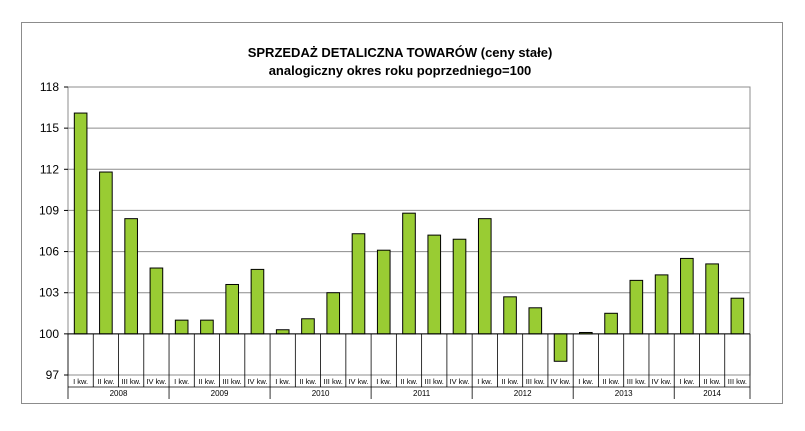 The height and width of the screenshot is (431, 805). What do you see at coordinates (49, 334) in the screenshot?
I see `y-tick-label: 100` at bounding box center [49, 334].